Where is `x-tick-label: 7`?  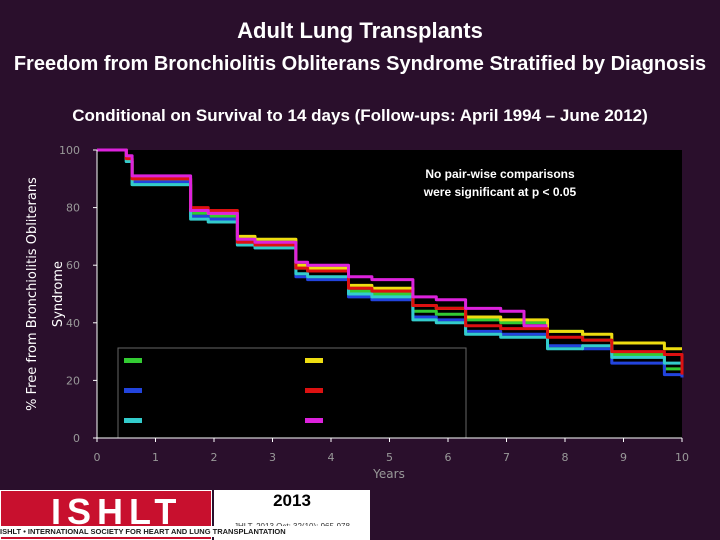 x-tick-label: 7 is located at coordinates (506, 457).